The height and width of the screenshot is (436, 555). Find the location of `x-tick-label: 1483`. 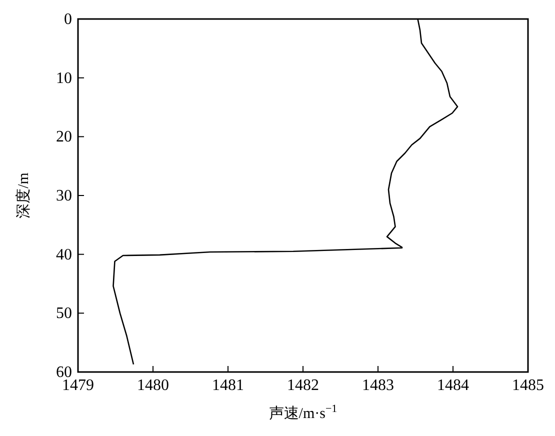

x-tick-label: 1483 is located at coordinates (378, 385).